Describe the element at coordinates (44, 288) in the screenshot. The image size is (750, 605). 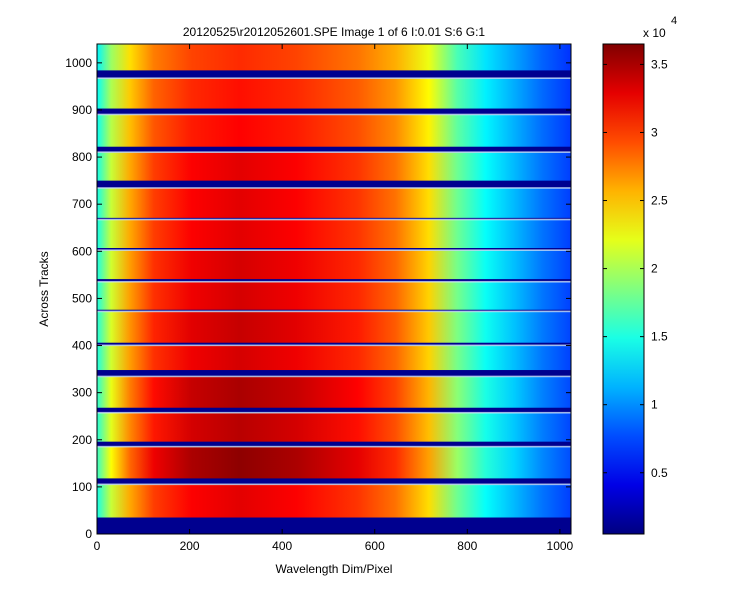
I see `y-axis-label: Across Tracks` at that location.